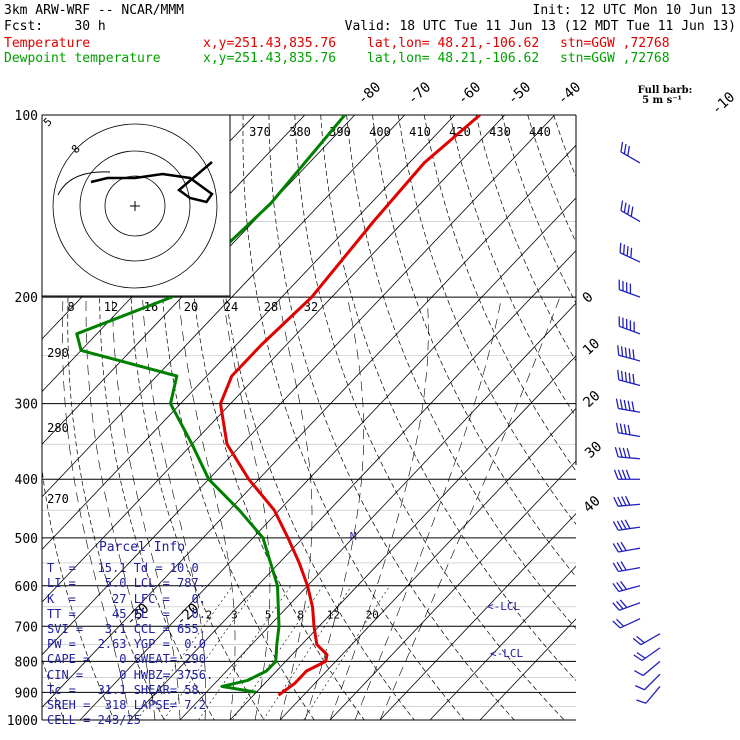 Image resolution: width=740 pixels, height=740 pixels. I want to click on isotherm-label: -70, so click(420, 93).